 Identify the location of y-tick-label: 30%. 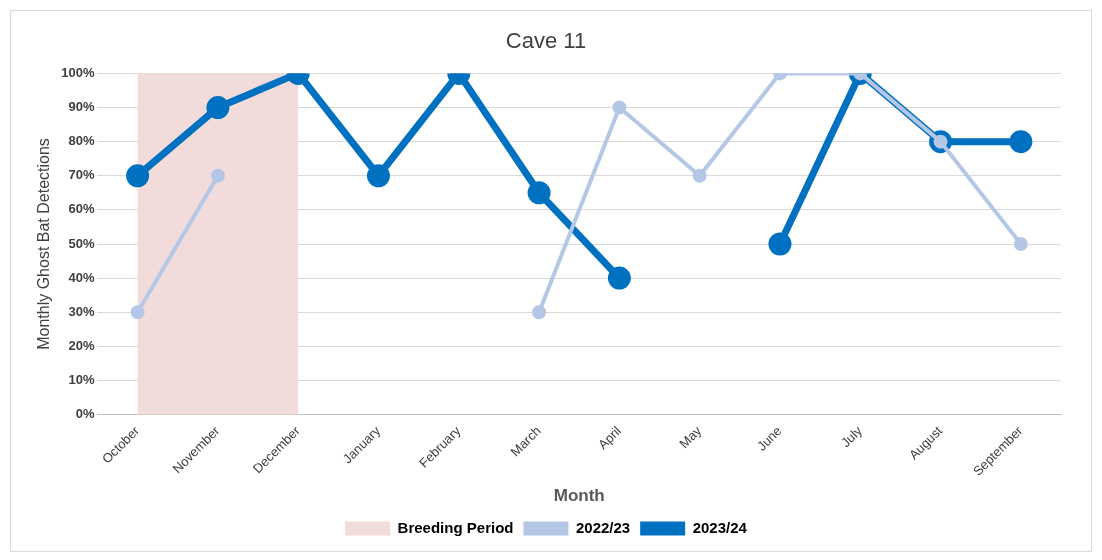
(81, 311).